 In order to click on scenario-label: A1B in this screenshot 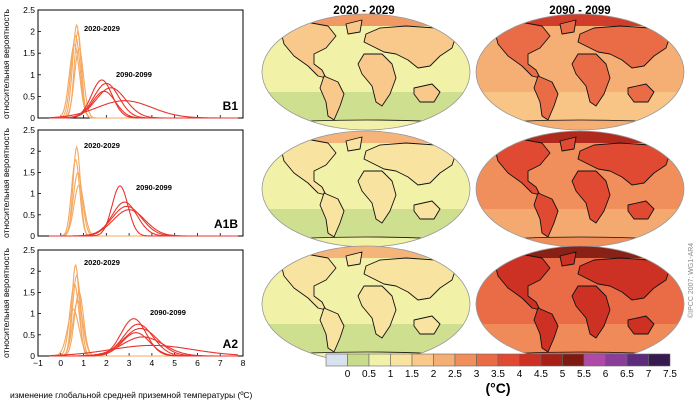, I will do `click(226, 224)`.